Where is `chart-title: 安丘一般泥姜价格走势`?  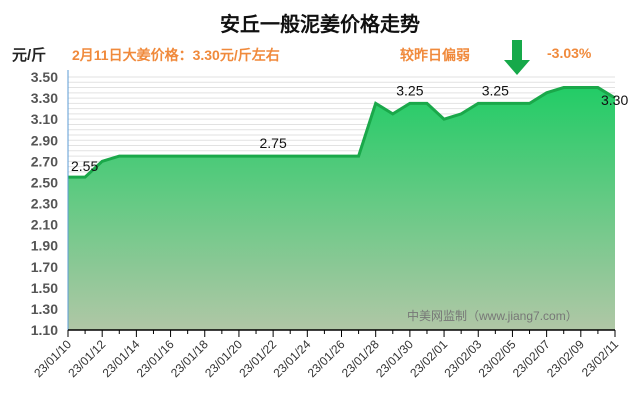
chart-title: 安丘一般泥姜价格走势 is located at coordinates (320, 25).